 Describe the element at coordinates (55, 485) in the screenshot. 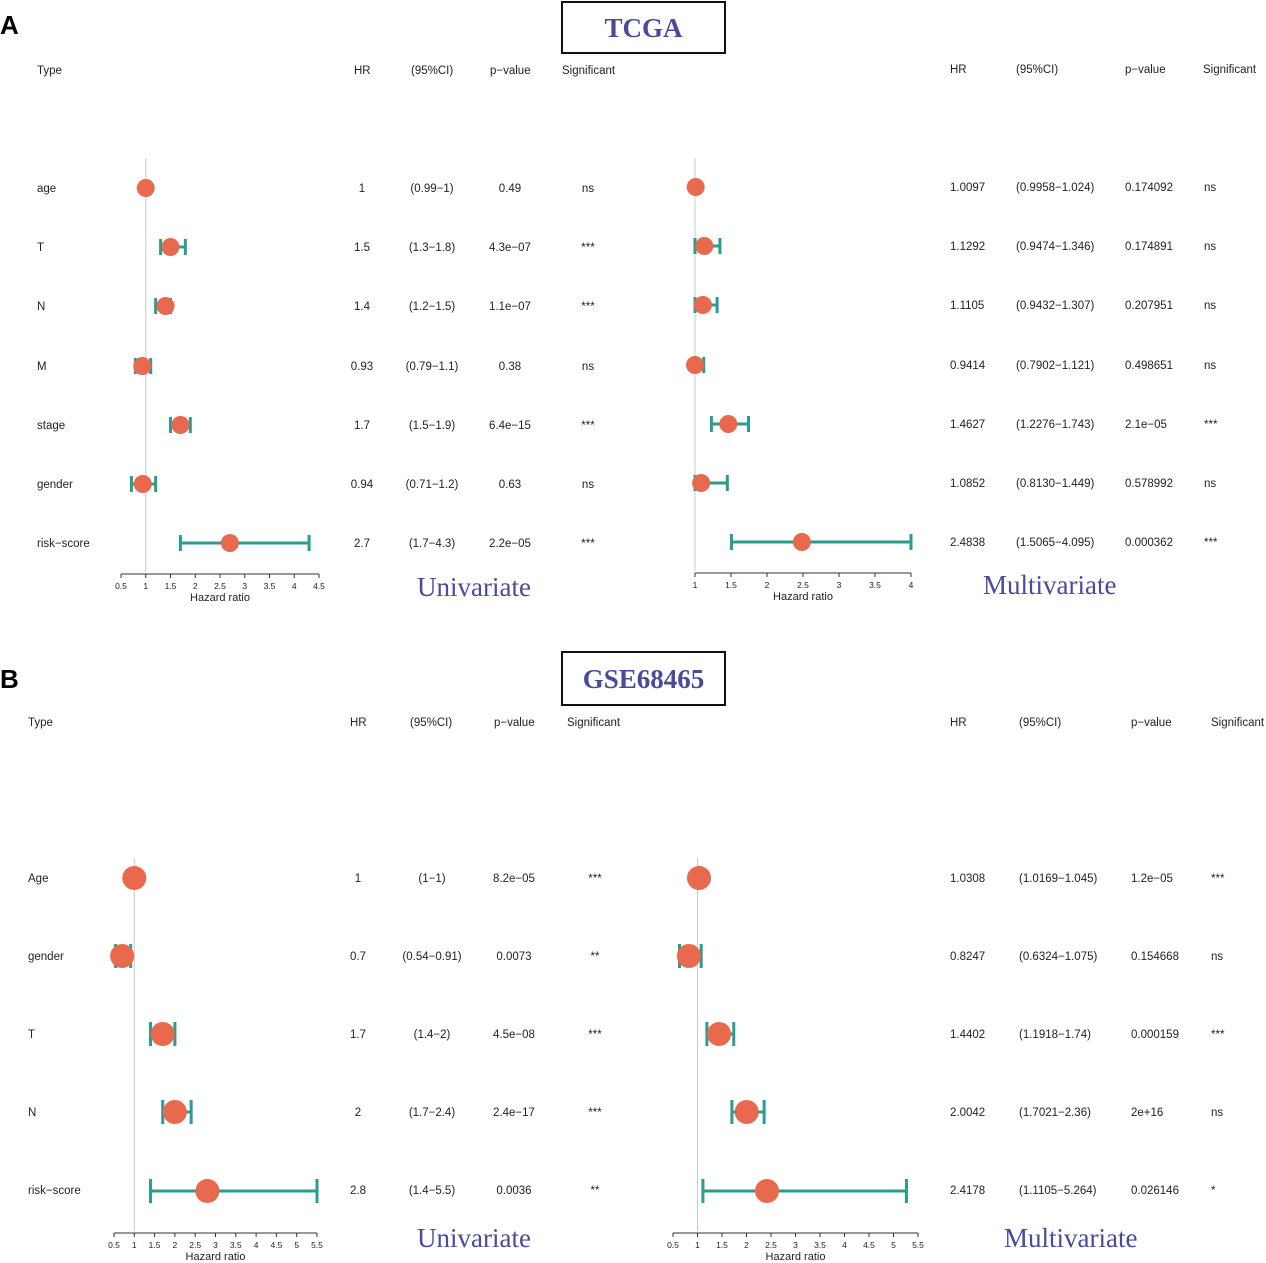

I see `variable-label: gender` at that location.